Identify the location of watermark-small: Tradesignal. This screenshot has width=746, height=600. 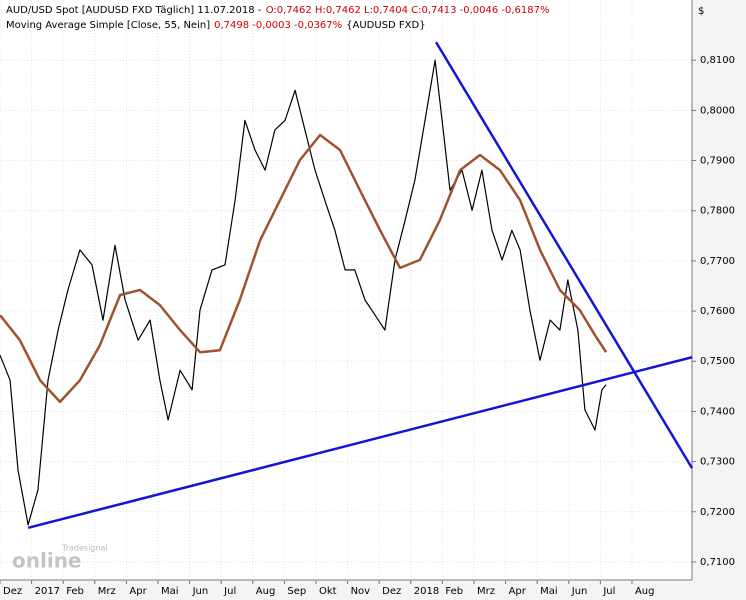
(84, 548).